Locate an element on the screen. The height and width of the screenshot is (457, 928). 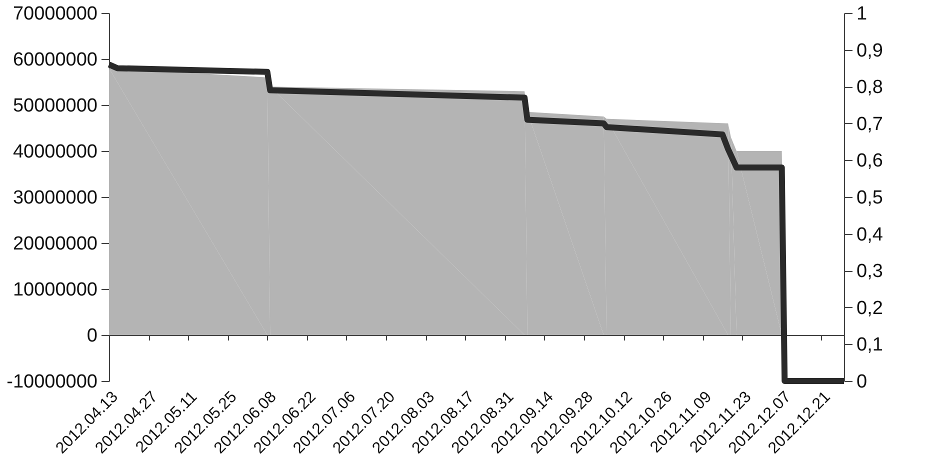
y2-tick-label: 0,6 is located at coordinates (869, 161).